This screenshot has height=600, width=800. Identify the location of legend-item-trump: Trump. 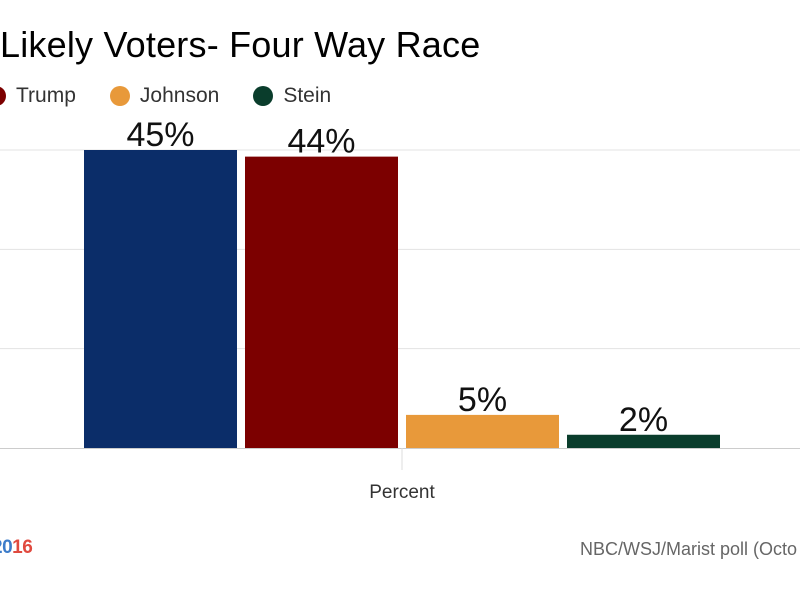
(38, 96).